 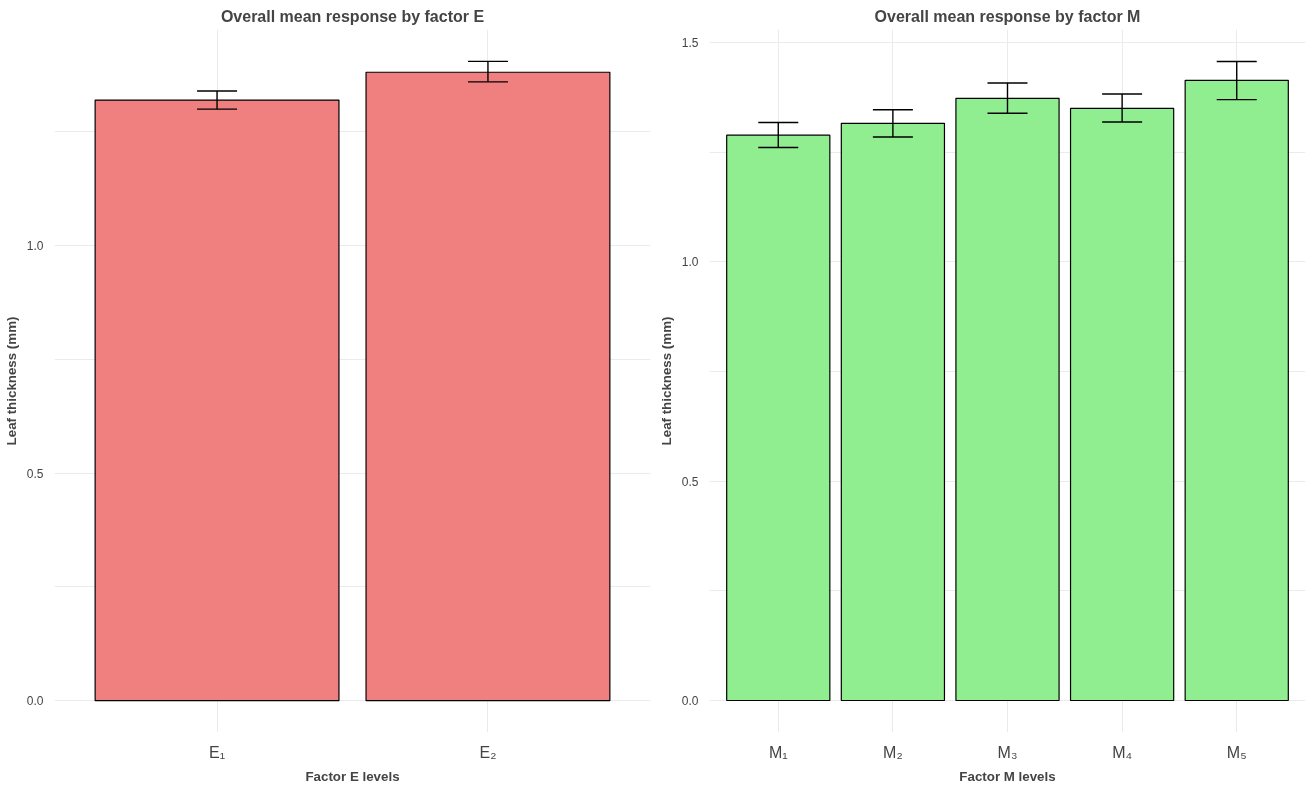 What do you see at coordinates (1007, 16) in the screenshot?
I see `chart-title: Overall mean response by factor M` at bounding box center [1007, 16].